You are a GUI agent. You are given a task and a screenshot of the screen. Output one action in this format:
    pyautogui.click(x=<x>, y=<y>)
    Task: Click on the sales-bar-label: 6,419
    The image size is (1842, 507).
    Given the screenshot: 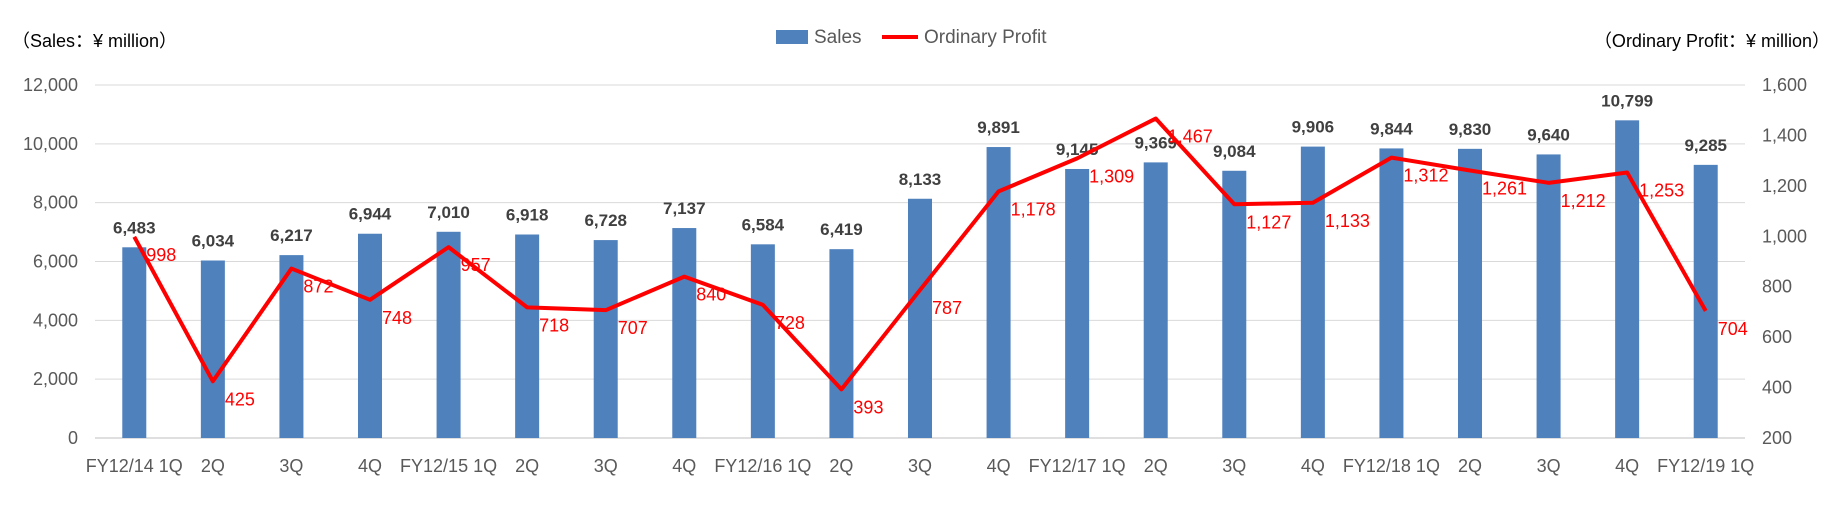 What is the action you would take?
    pyautogui.click(x=841, y=229)
    